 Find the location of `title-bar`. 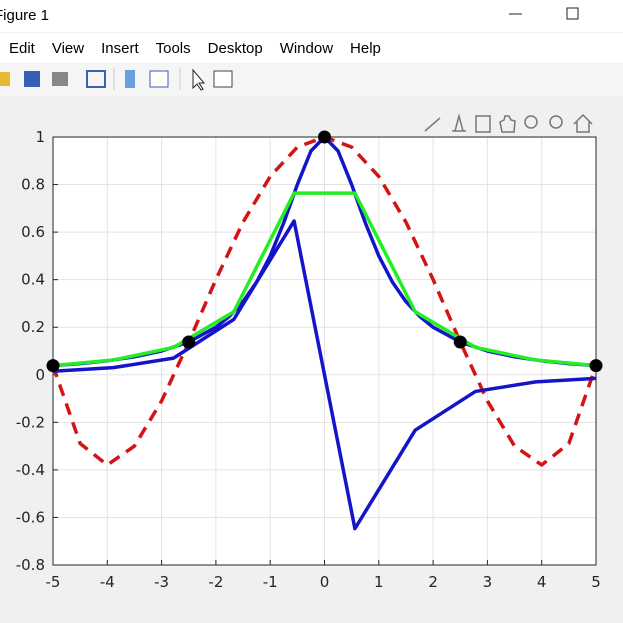

title-bar is located at coordinates (311, 16).